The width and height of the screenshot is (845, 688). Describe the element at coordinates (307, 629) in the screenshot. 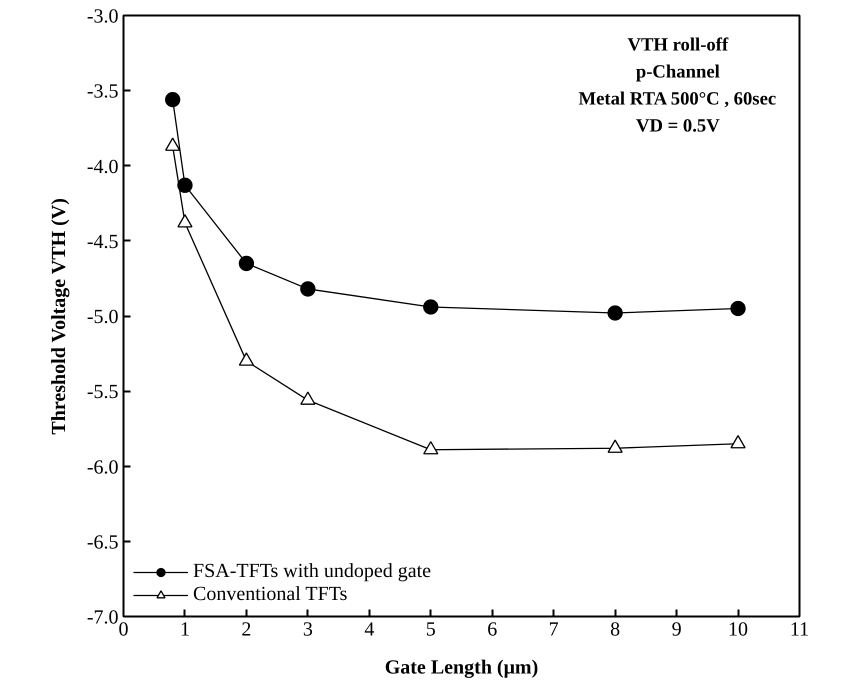

I see `x-tick-label: 3` at that location.